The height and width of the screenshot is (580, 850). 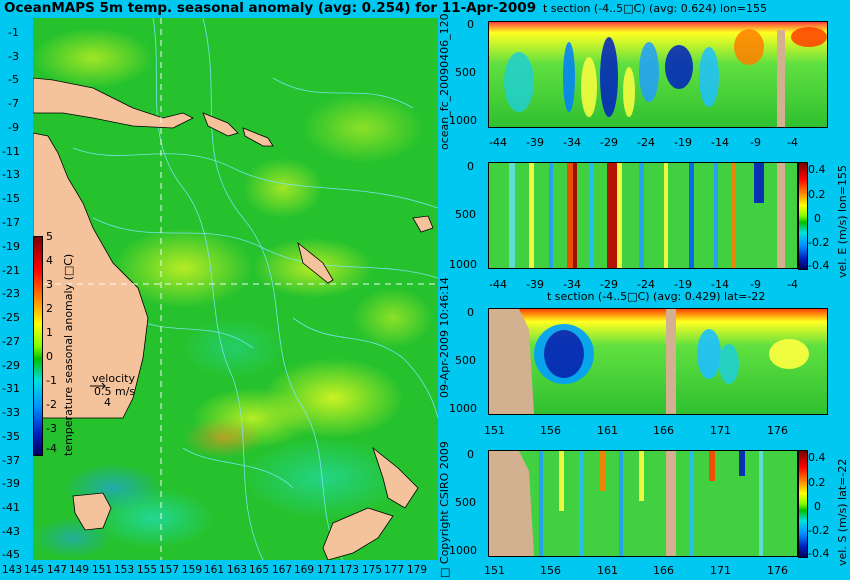 What do you see at coordinates (11, 460) in the screenshot?
I see `lat-tick: -37` at bounding box center [11, 460].